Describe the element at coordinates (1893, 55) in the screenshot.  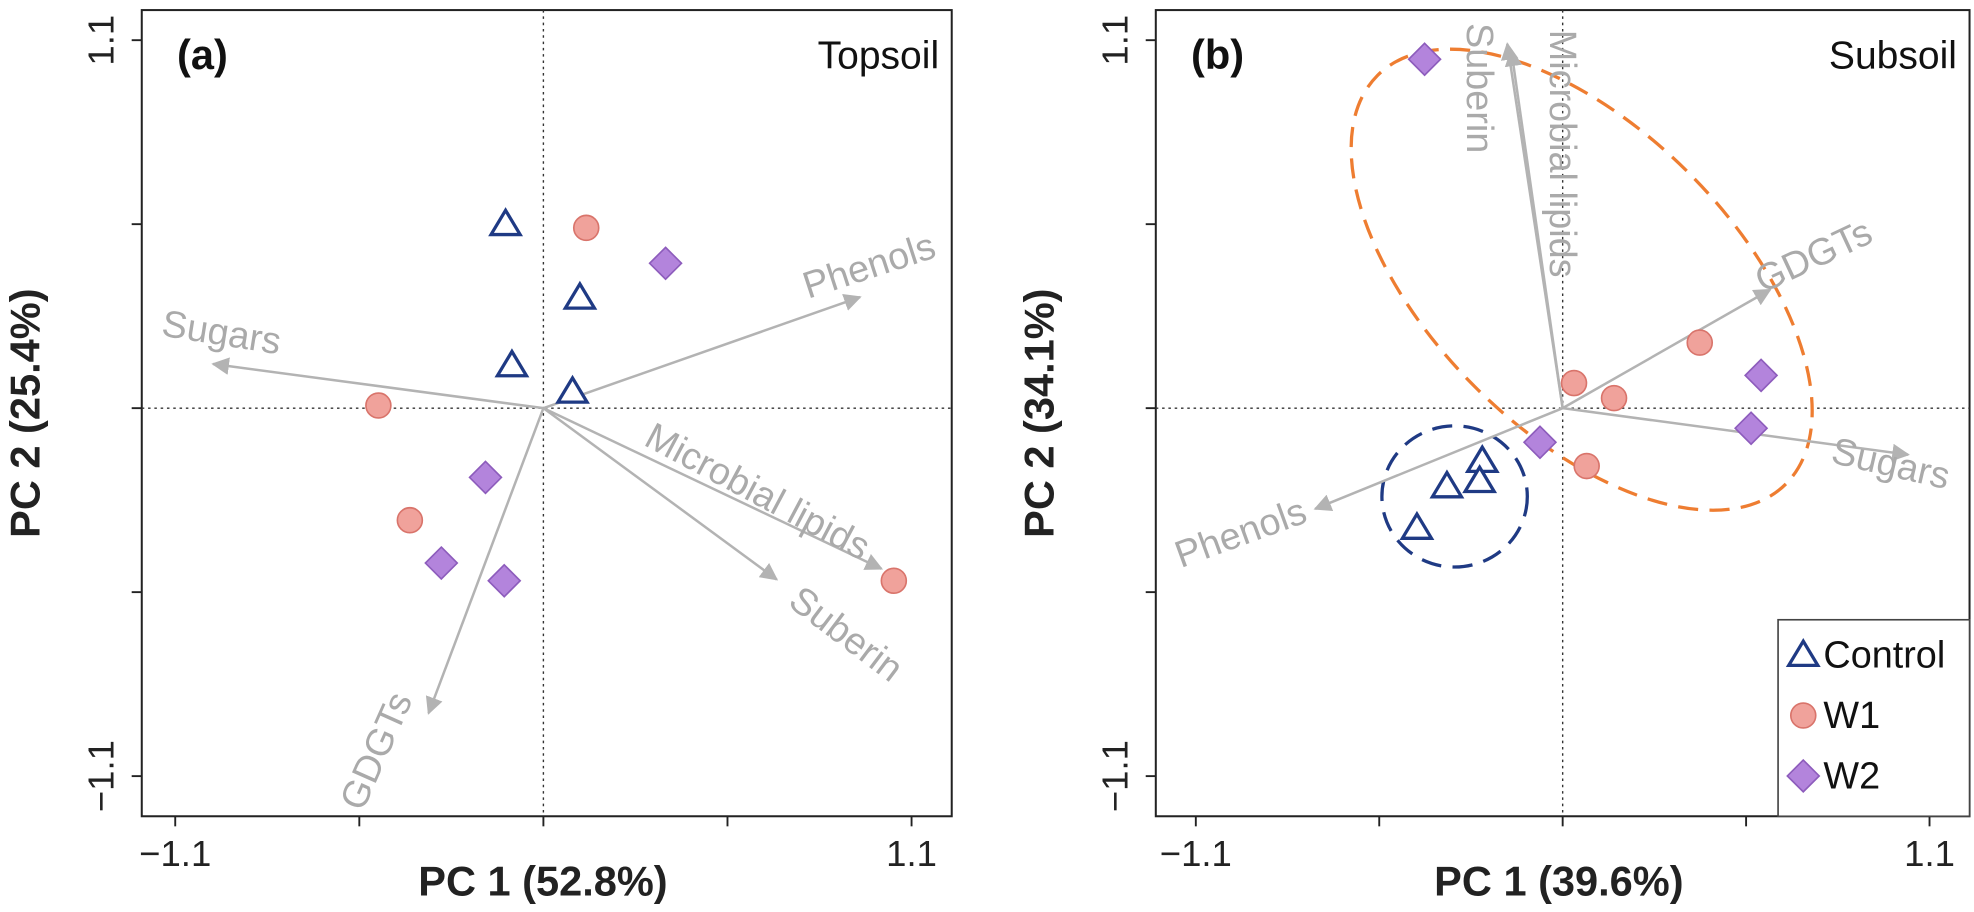
I see `panel-title: Subsoil` at that location.